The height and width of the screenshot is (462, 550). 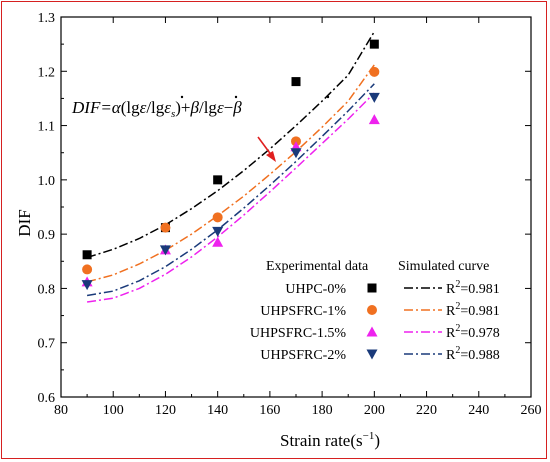 I want to click on x-axis-title: Strain rate(s−1), so click(x=330, y=440).